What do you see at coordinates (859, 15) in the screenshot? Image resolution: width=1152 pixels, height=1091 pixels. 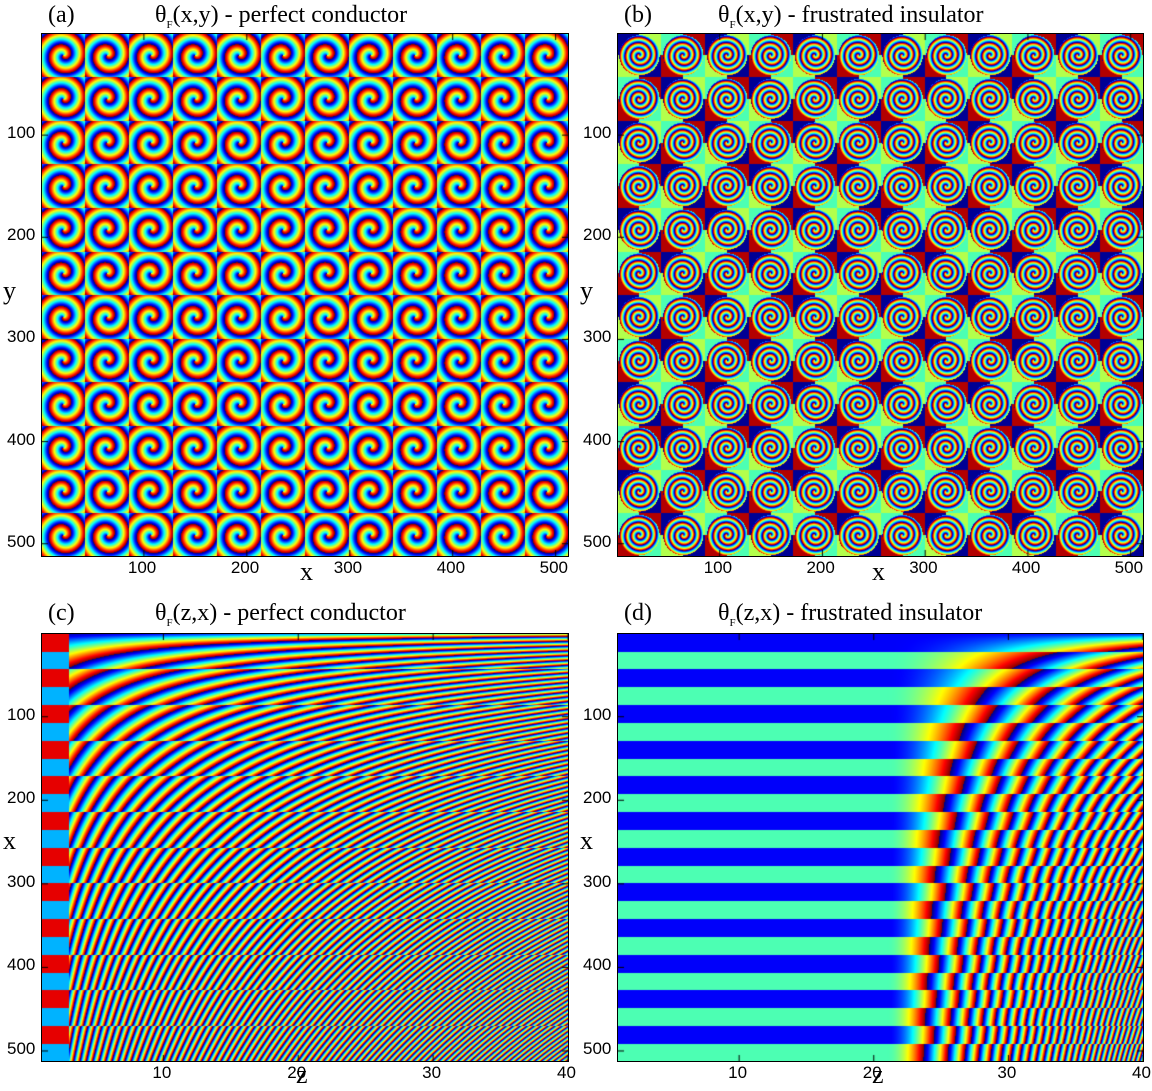 I see `title-text: (x,y) - frustrated insulator` at bounding box center [859, 15].